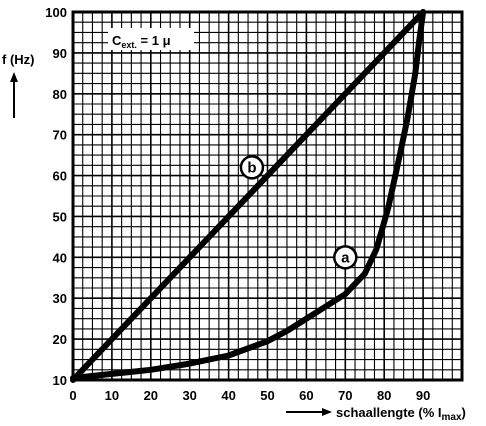 Image resolution: width=486 pixels, height=426 pixels. I want to click on x-tick-label: 40, so click(228, 395).